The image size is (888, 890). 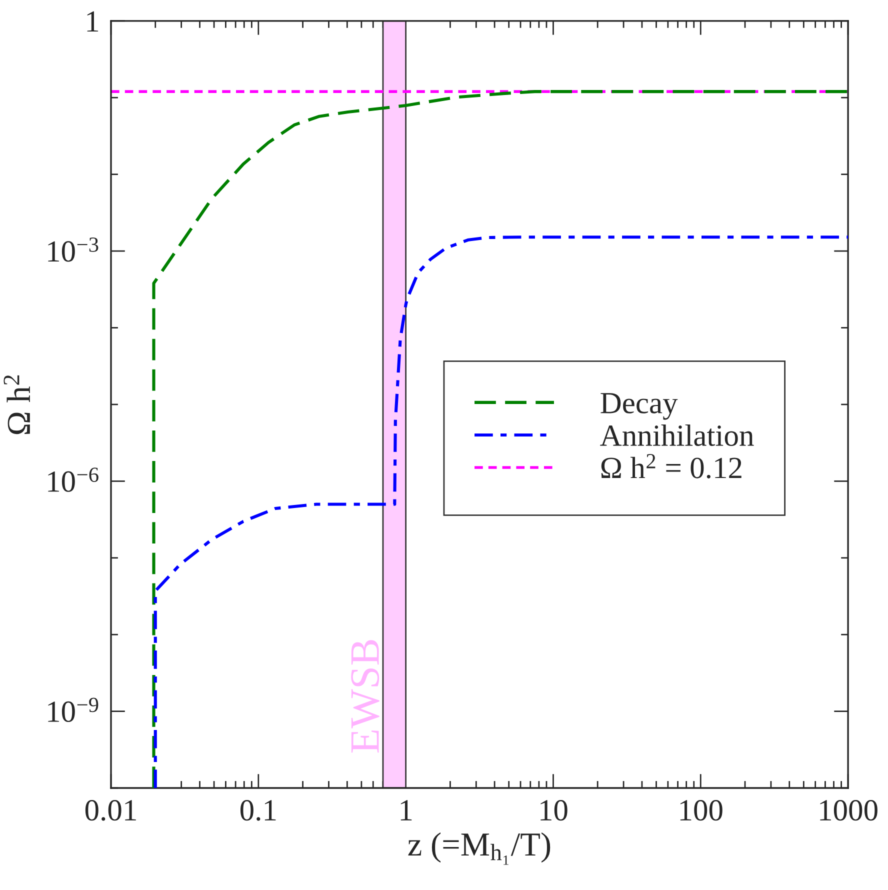 I want to click on x-tick-label: 0.01, so click(x=110, y=810).